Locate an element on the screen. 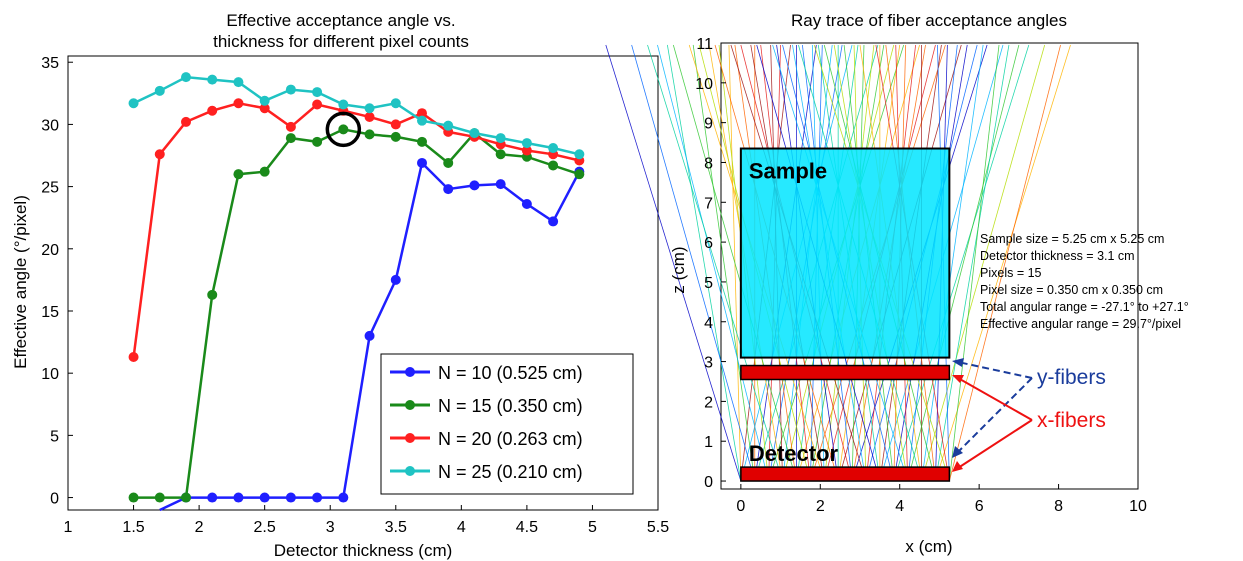 The width and height of the screenshot is (1243, 561). x-tick-label: 3 is located at coordinates (330, 527).